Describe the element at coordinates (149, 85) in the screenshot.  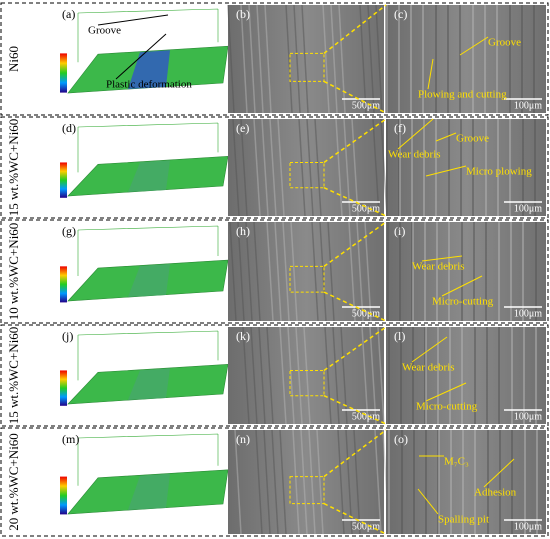
I see `annotation: Plastic deformation` at that location.